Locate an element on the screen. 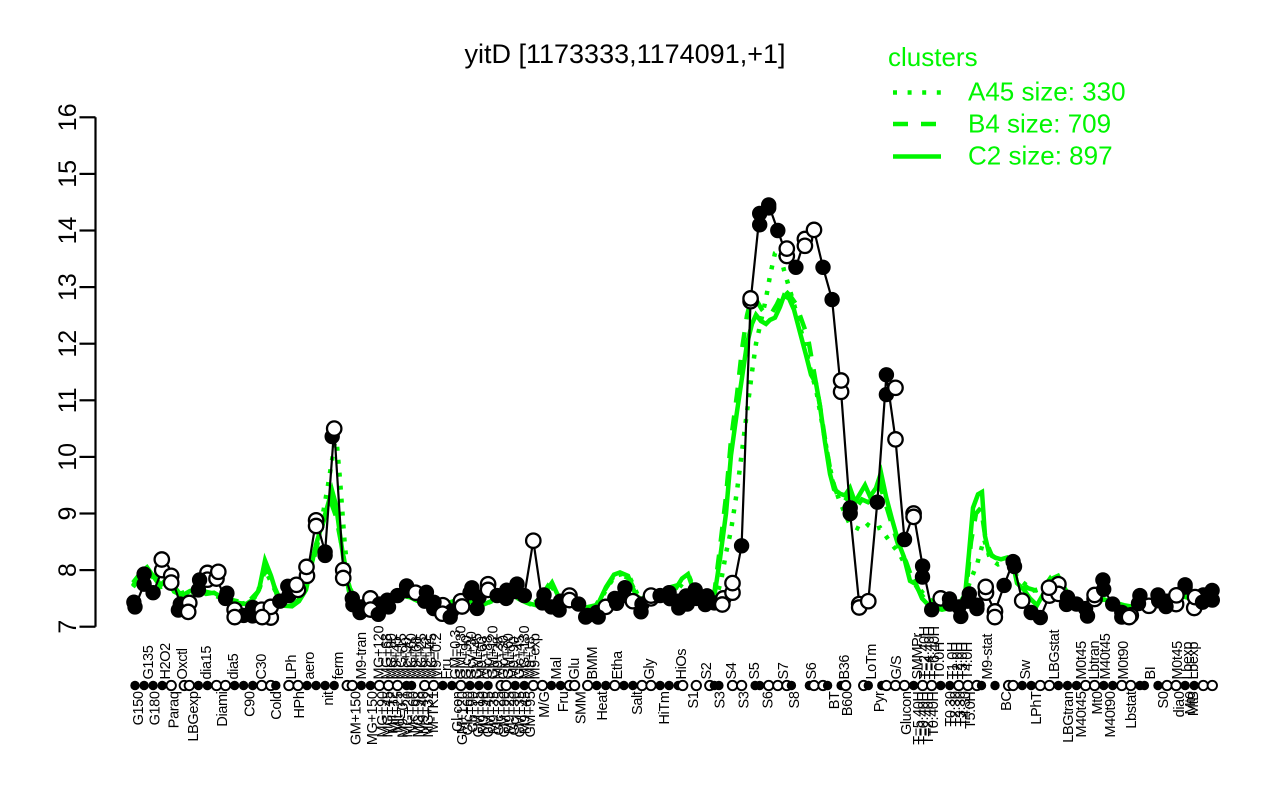 The height and width of the screenshot is (800, 1280). svg-text: T3.0H is located at coordinates (963, 661).